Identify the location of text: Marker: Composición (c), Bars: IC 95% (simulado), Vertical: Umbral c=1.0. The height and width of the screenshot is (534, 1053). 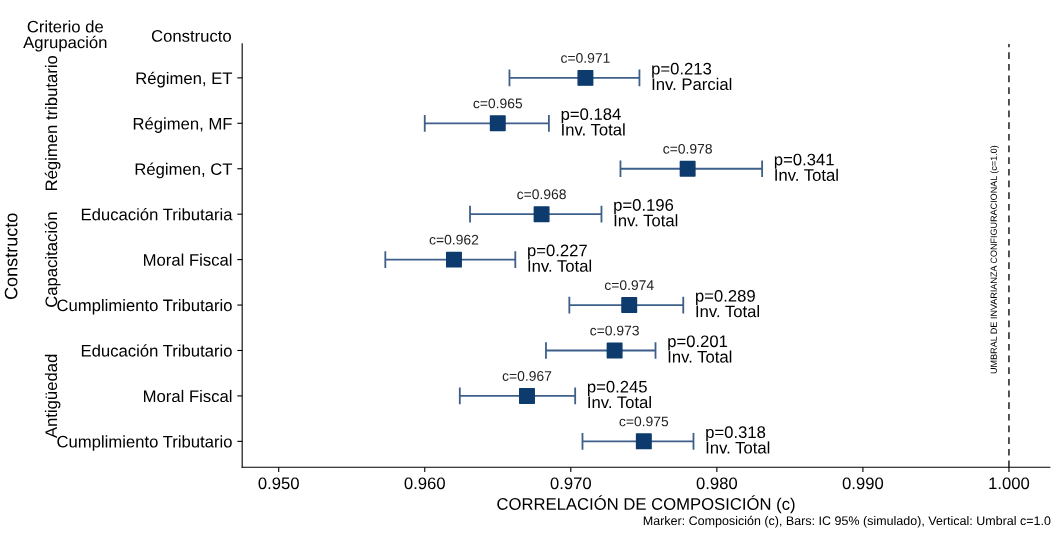
(847, 521).